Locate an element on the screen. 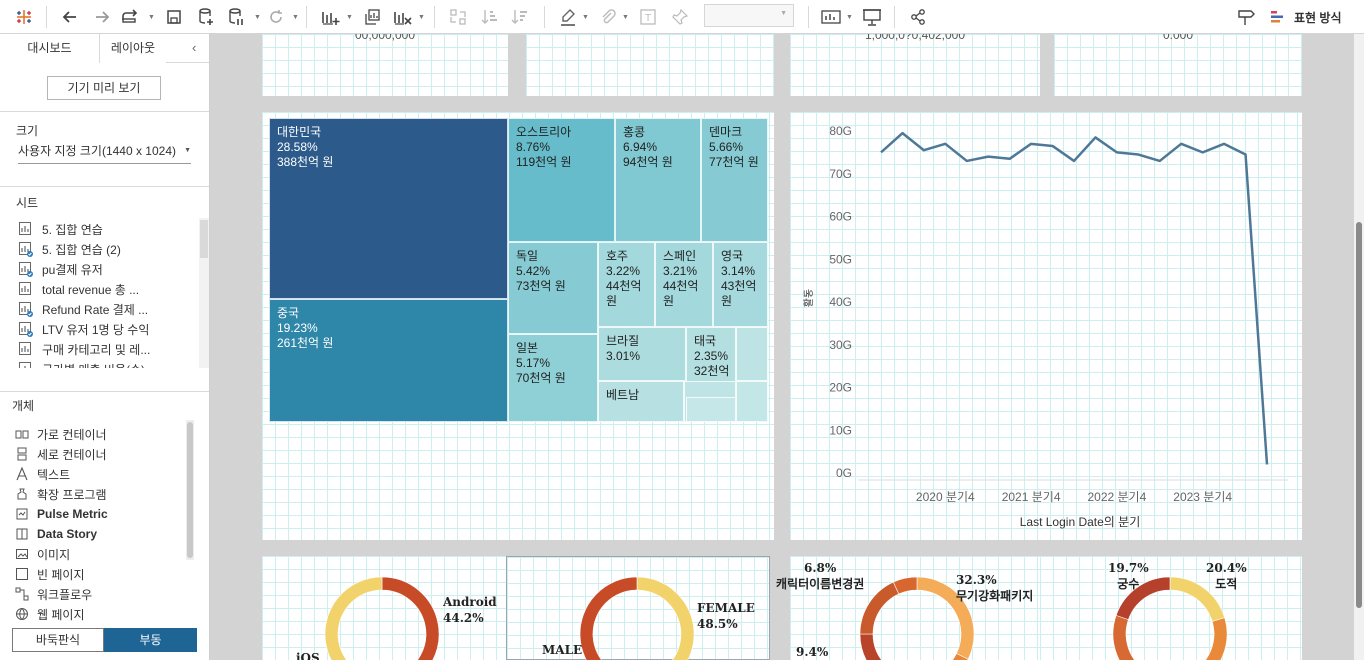  show-cards-icon is located at coordinates (832, 17).